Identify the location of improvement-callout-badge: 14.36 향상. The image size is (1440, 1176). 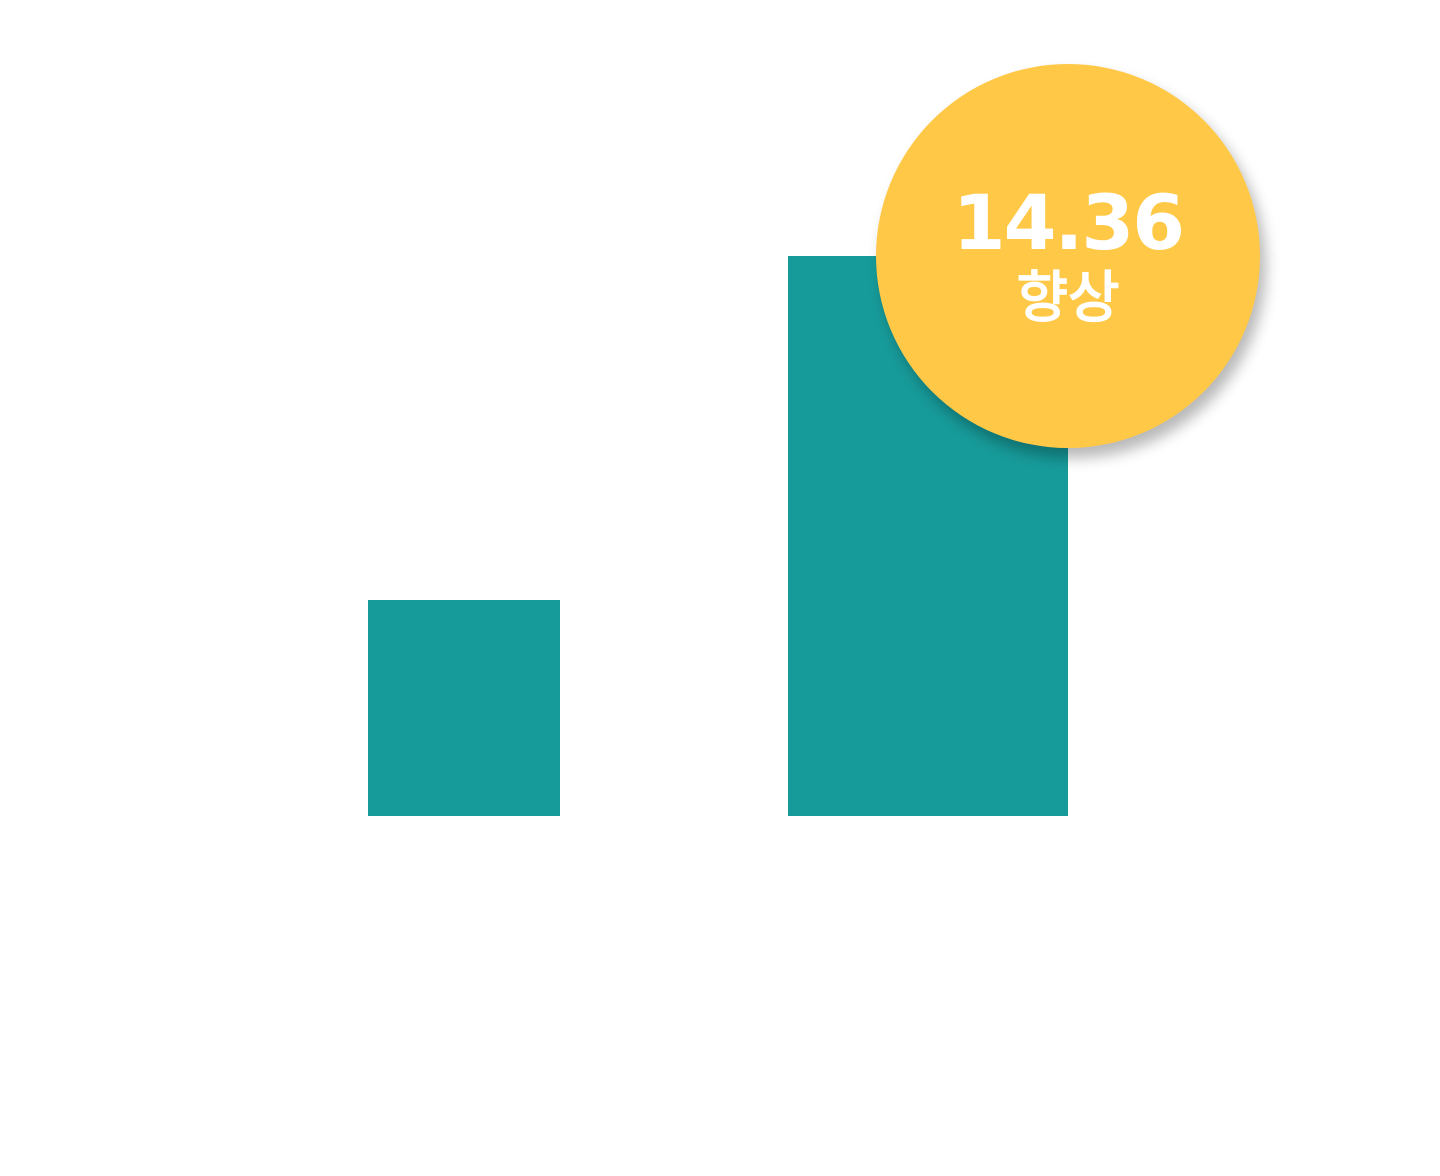
(1068, 256).